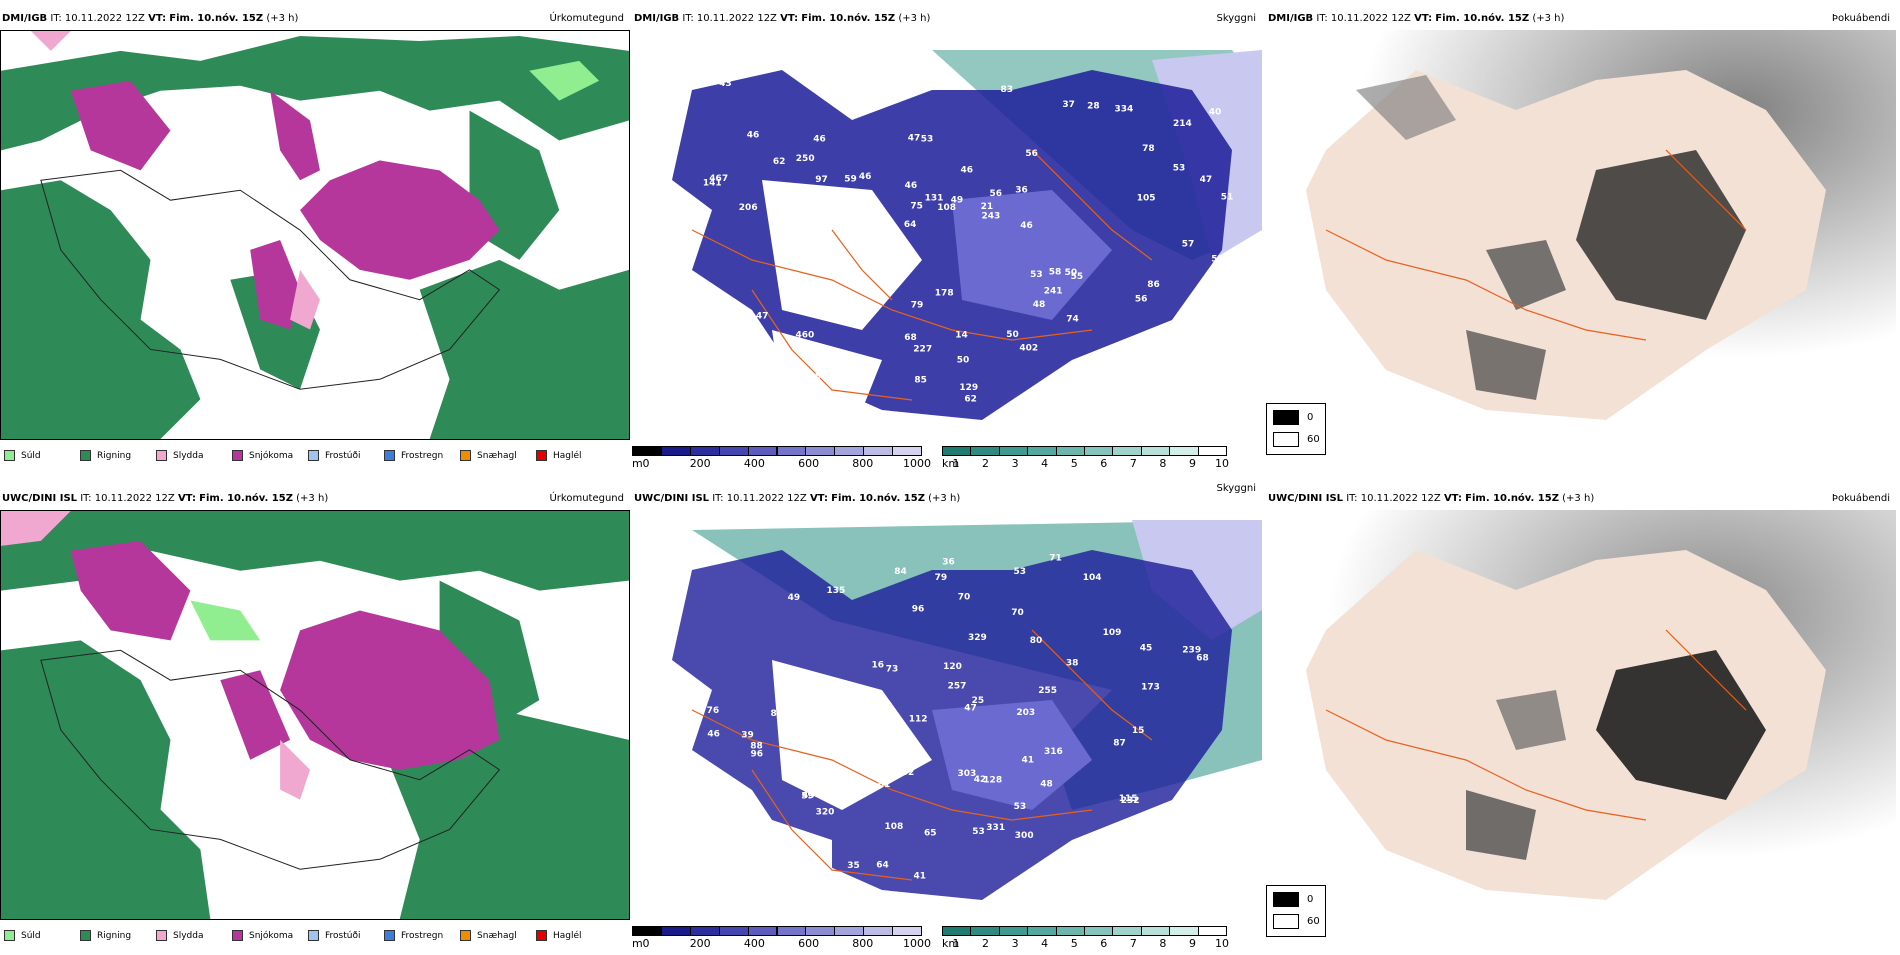  Describe the element at coordinates (1313, 921) in the screenshot. I see `fog-legend-value: 60` at that location.